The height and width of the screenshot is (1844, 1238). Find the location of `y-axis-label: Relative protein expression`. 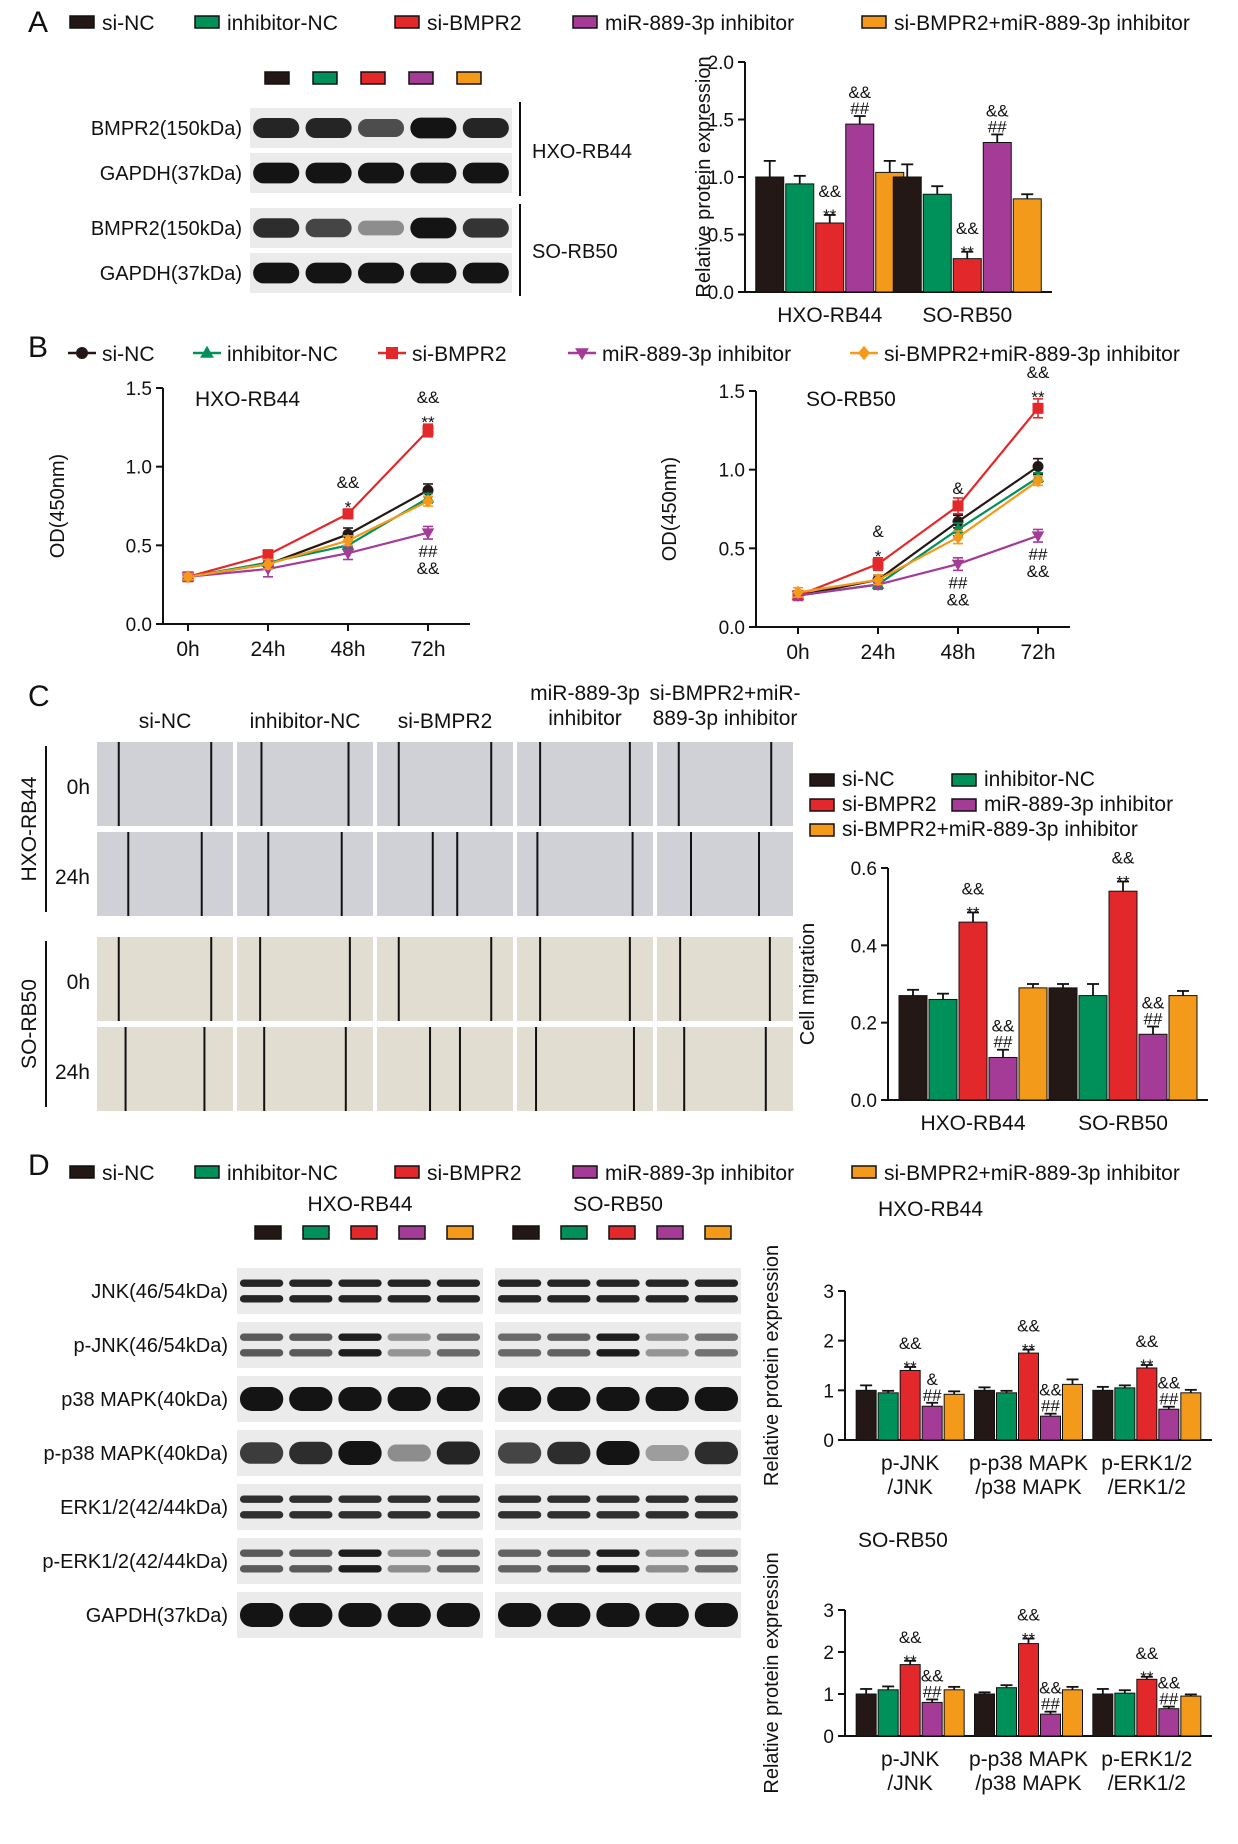

y-axis-label: Relative protein expression is located at coordinates (772, 1672).